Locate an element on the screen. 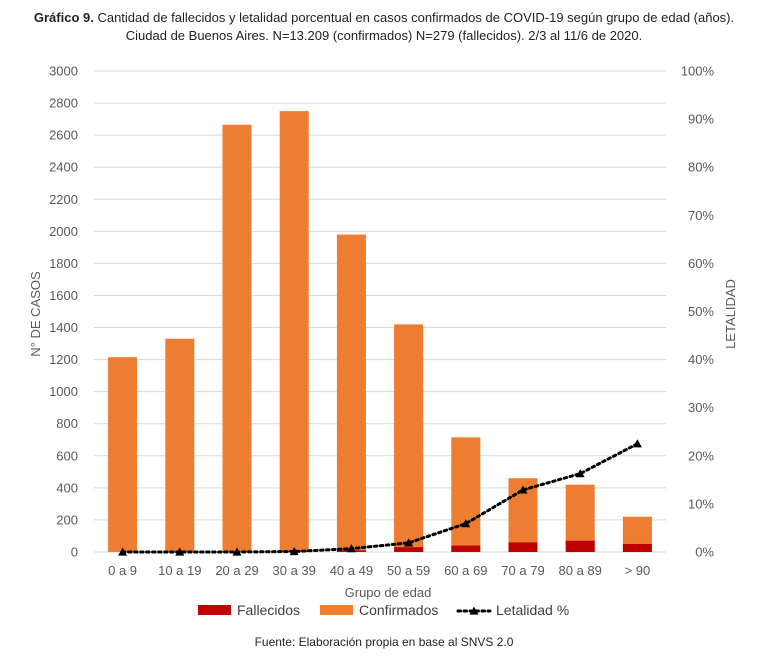 This screenshot has height=664, width=768. x-tick-label: 10 a 19 is located at coordinates (179, 570).